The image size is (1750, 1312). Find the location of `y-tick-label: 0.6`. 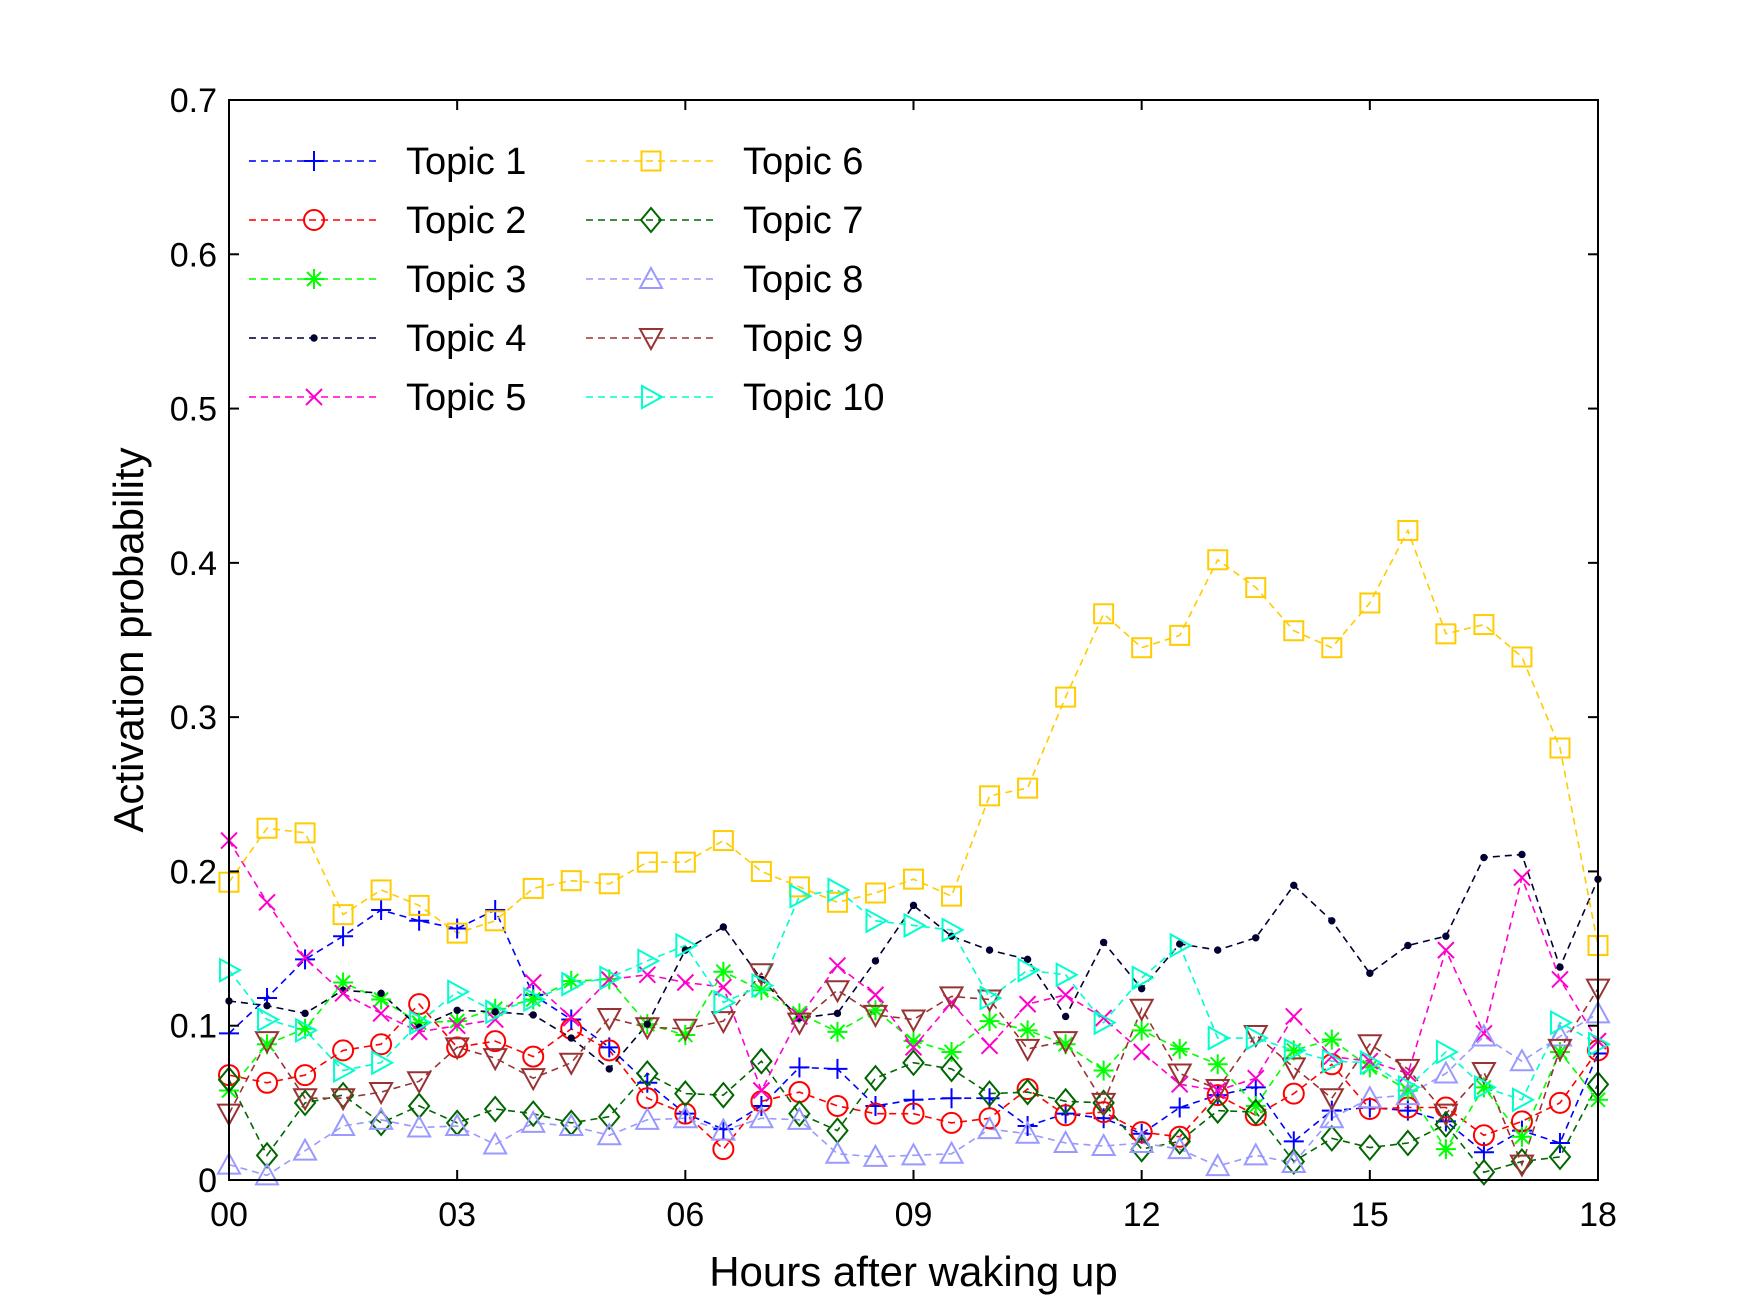

y-tick-label: 0.6 is located at coordinates (193, 255).